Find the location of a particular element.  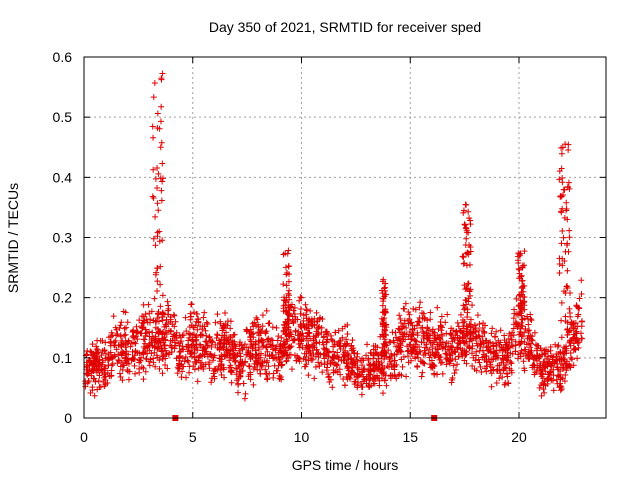

y-tick-label: 0.2 is located at coordinates (63, 298).